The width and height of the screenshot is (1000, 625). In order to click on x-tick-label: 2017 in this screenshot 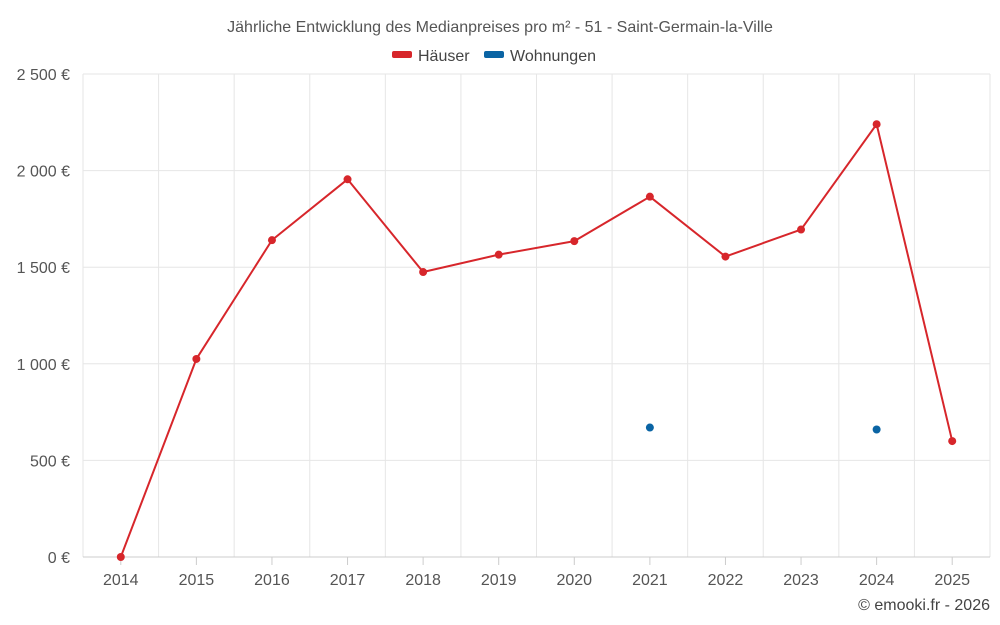, I will do `click(348, 580)`.